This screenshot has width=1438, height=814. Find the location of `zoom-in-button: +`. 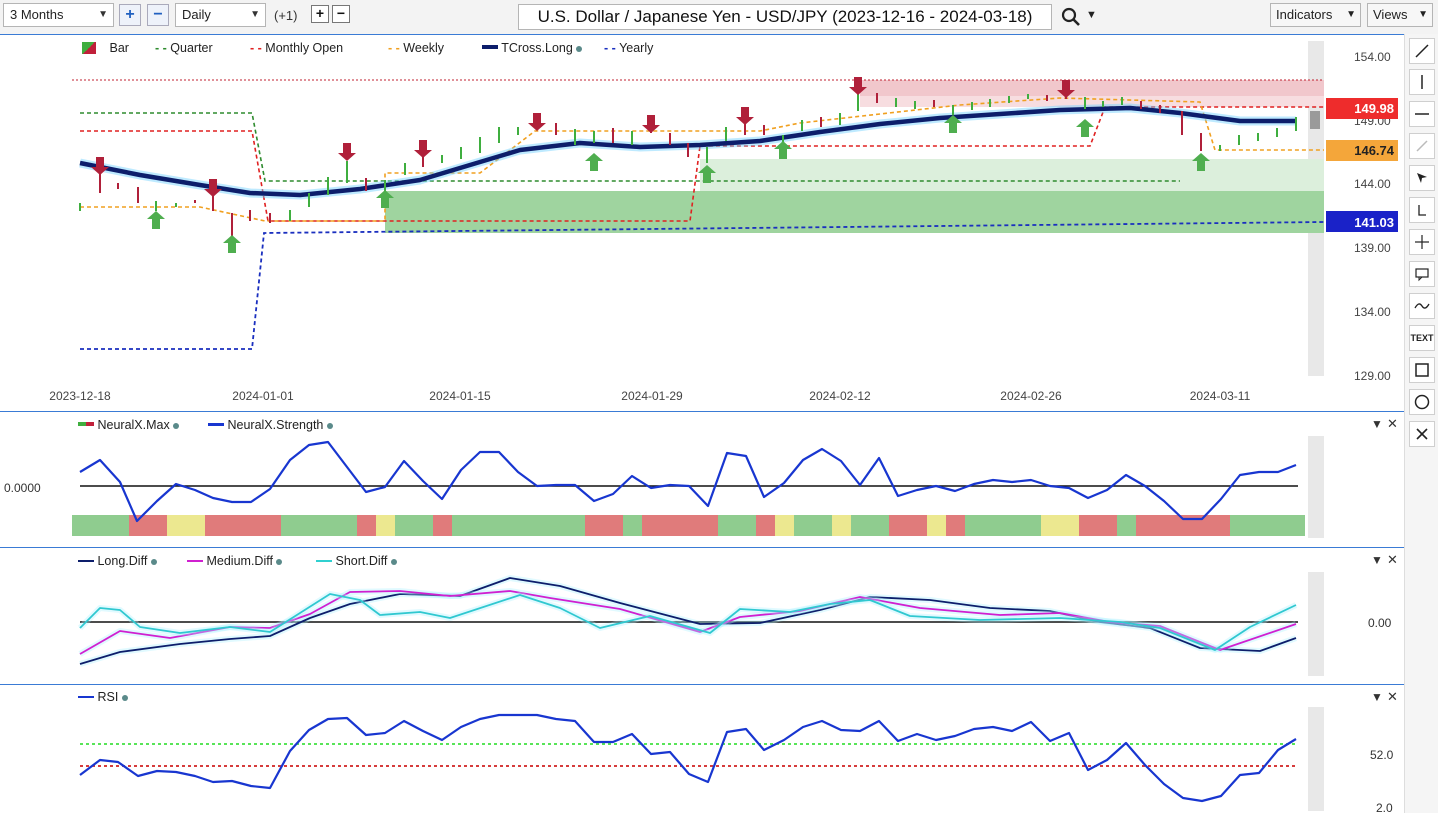

zoom-in-button: + is located at coordinates (130, 15).